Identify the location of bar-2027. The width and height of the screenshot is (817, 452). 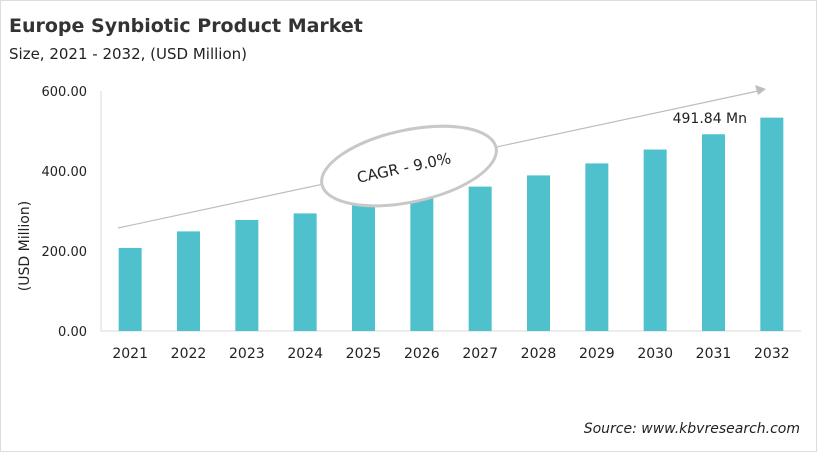
(480, 258).